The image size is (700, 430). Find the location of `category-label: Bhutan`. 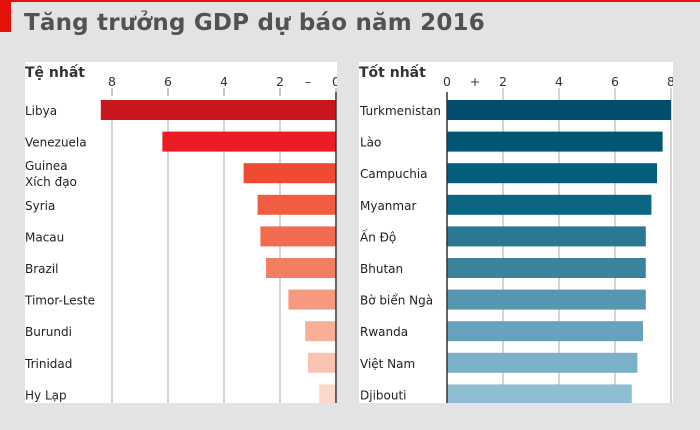

category-label: Bhutan is located at coordinates (381, 269).